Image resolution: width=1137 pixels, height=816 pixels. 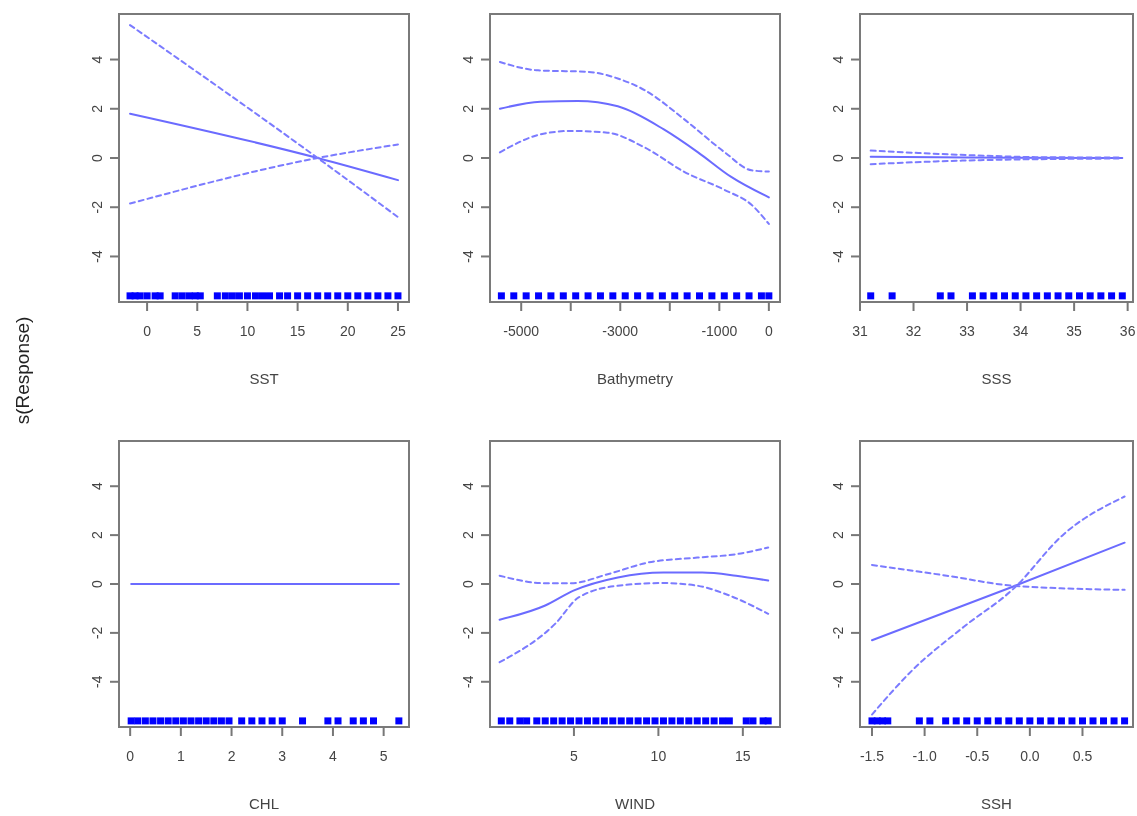 I want to click on x-axis-title: WIND, so click(x=635, y=803).